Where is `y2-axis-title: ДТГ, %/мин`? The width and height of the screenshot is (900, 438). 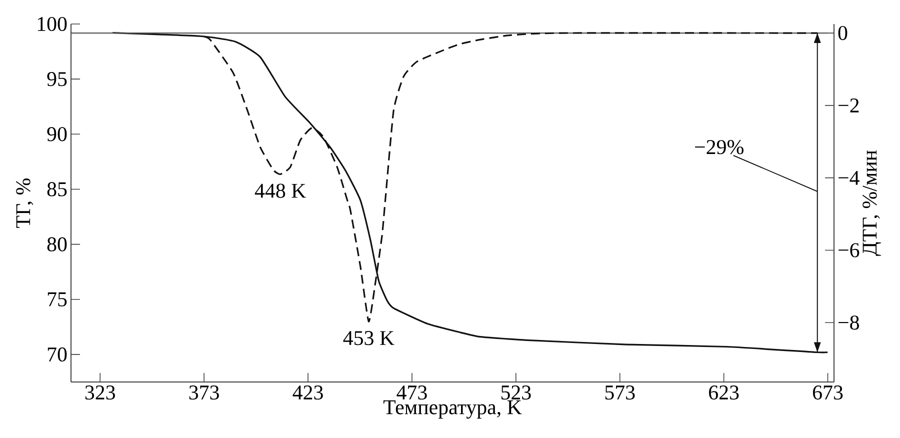
y2-axis-title: ДТГ, %/мин is located at coordinates (871, 203).